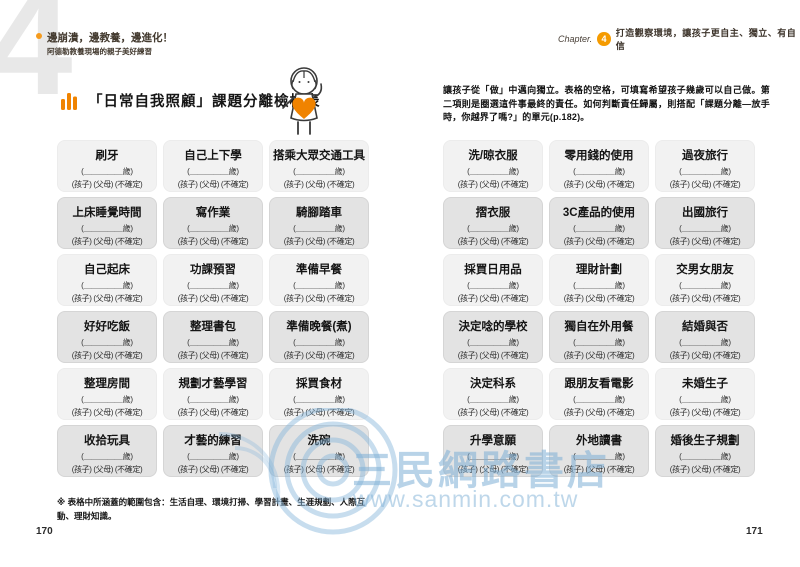  What do you see at coordinates (493, 441) in the screenshot?
I see `cell-title: 升學意願` at bounding box center [493, 441].